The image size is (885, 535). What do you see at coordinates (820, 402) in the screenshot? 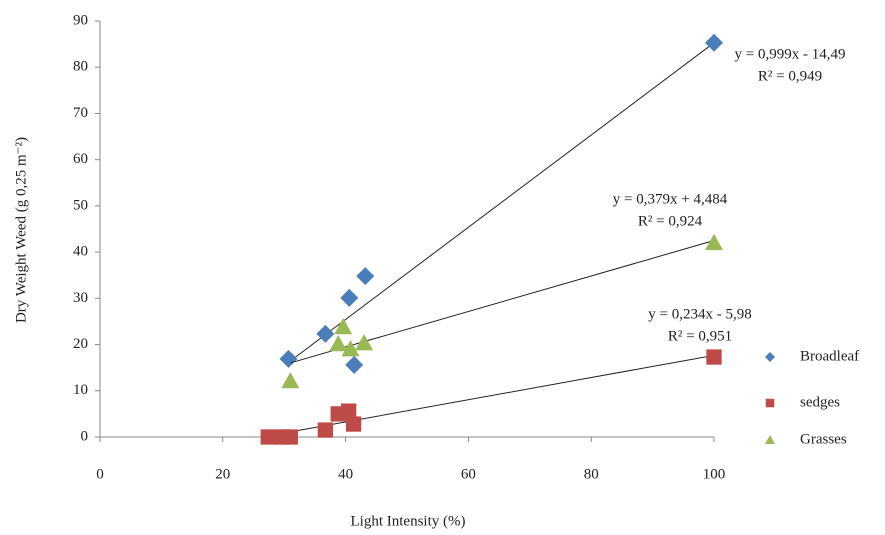
I see `legend-label: sedges` at bounding box center [820, 402].